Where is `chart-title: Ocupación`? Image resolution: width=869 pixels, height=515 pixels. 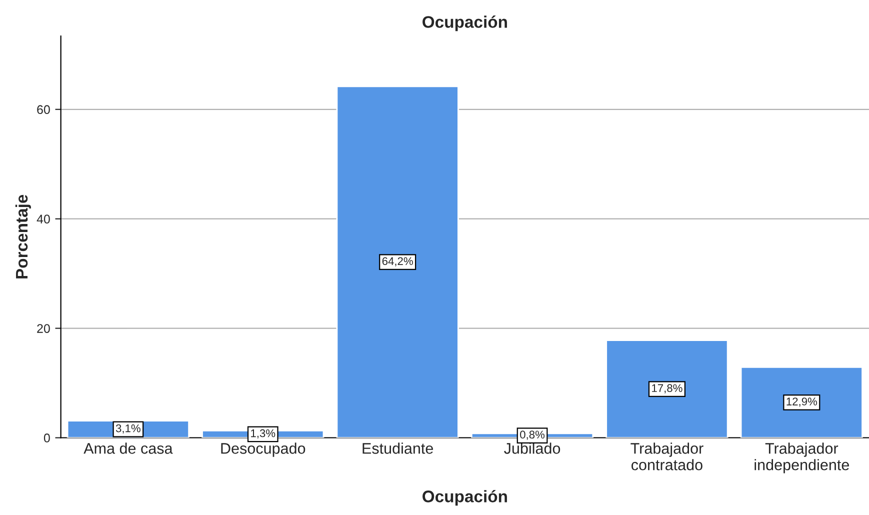 chart-title: Ocupación is located at coordinates (464, 23).